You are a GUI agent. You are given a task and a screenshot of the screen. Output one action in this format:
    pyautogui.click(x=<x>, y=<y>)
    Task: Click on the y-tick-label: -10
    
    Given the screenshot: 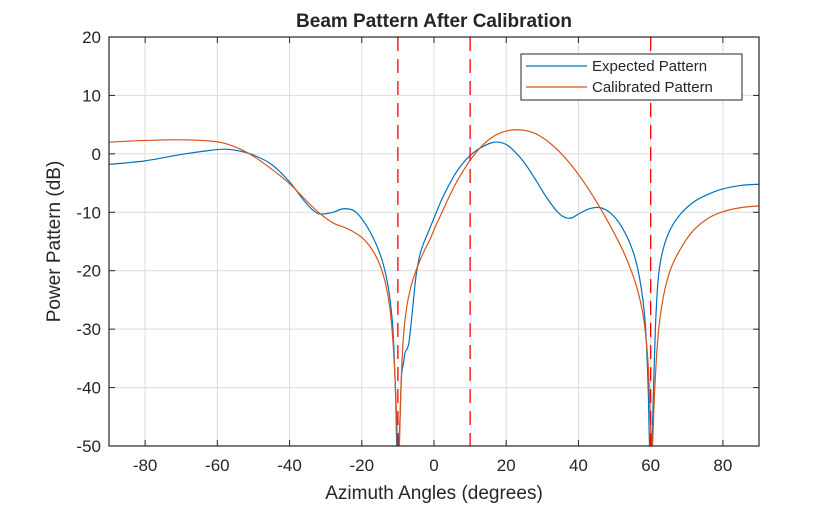 What is the action you would take?
    pyautogui.click(x=88, y=212)
    